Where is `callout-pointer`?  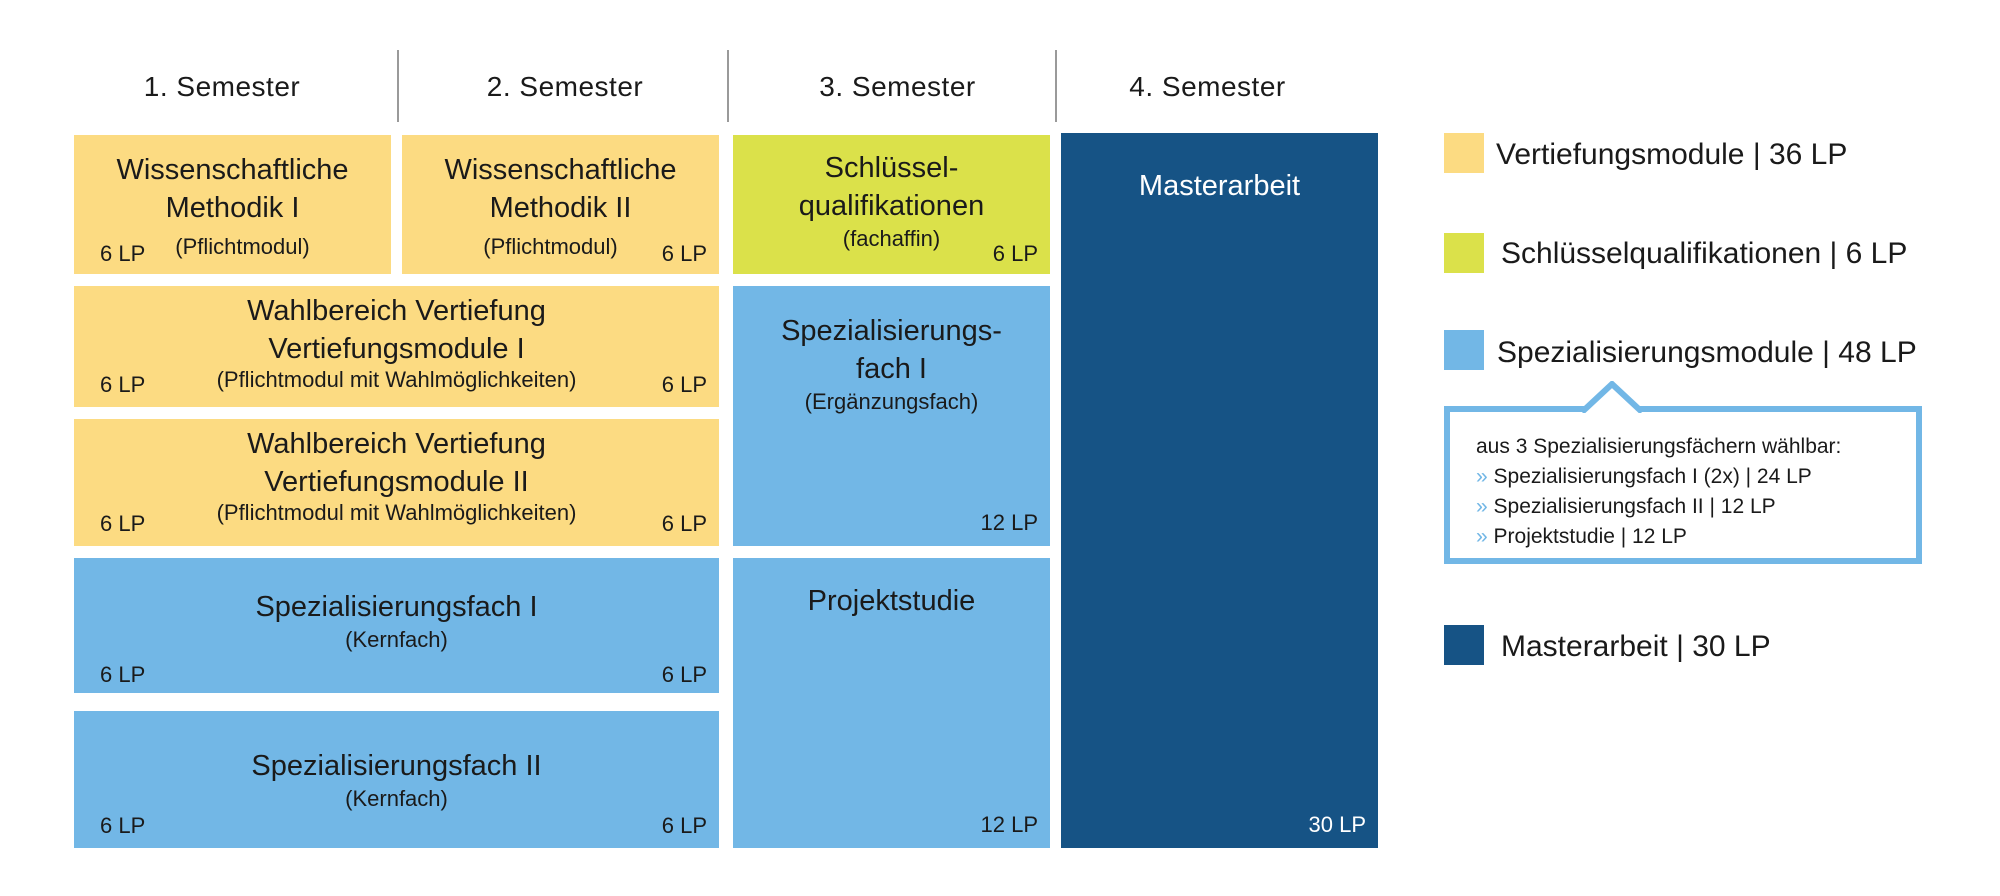 callout-pointer is located at coordinates (1612, 397).